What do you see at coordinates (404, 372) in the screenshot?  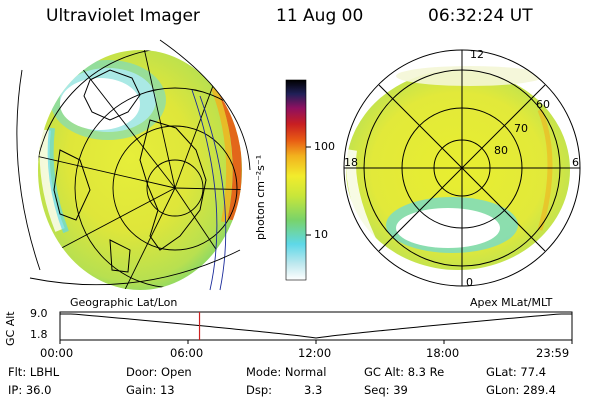 I see `gc-alt-readout: GC Alt: 8.3 Re` at bounding box center [404, 372].